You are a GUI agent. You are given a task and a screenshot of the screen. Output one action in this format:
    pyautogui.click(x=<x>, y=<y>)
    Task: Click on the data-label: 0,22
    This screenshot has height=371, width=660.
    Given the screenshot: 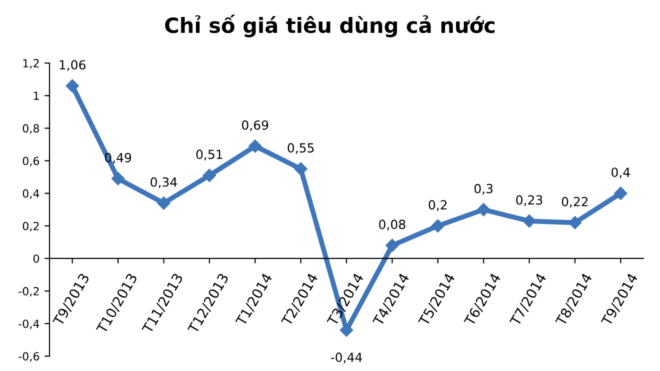 What is the action you would take?
    pyautogui.click(x=575, y=202)
    